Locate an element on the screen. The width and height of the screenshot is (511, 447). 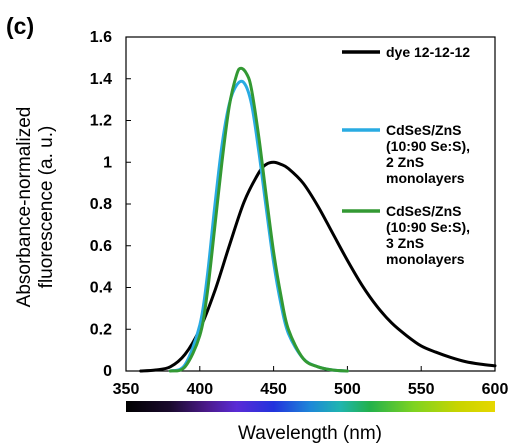
x-tick-label: 500 is located at coordinates (347, 389).